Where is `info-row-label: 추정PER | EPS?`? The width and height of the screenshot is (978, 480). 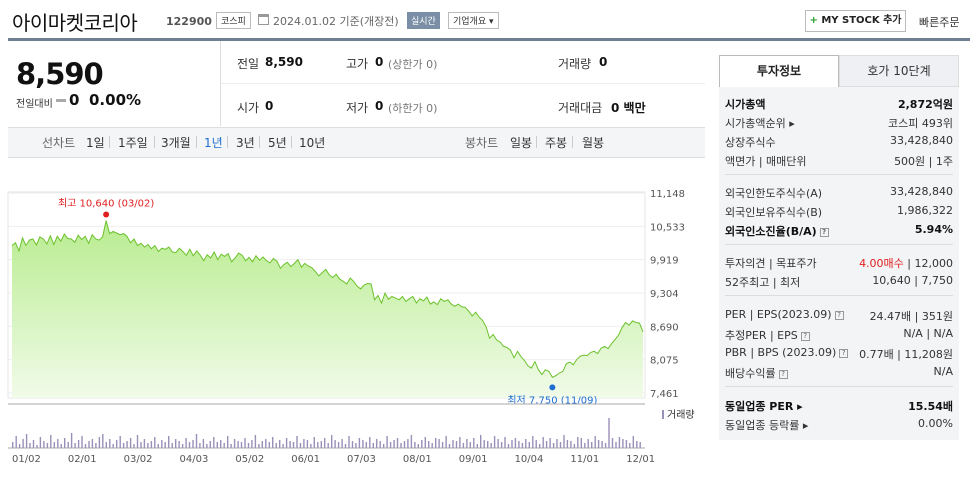 info-row-label: 추정PER | EPS? is located at coordinates (767, 335).